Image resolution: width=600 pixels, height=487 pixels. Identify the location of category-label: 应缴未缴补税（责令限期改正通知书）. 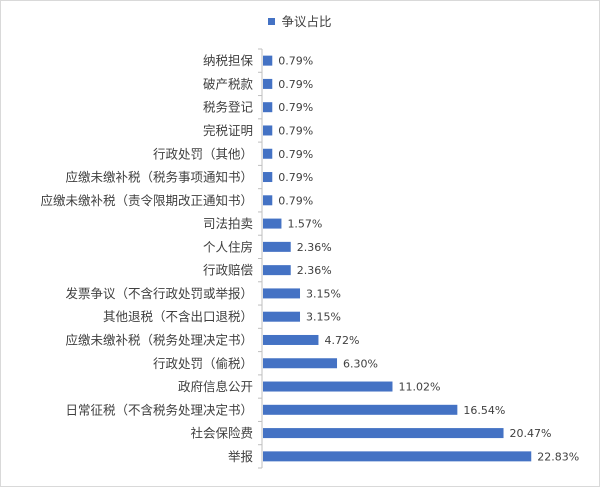
(146, 200).